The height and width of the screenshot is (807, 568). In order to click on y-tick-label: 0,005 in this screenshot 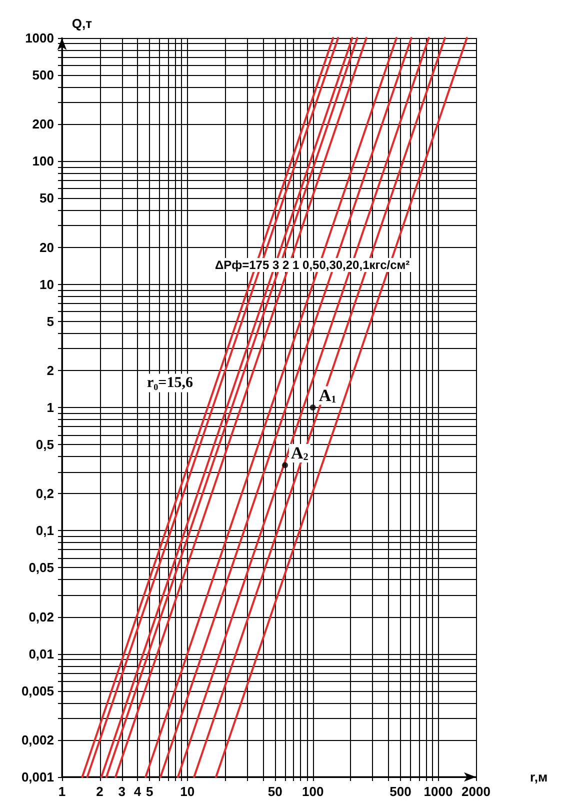, I will do `click(37, 690)`.